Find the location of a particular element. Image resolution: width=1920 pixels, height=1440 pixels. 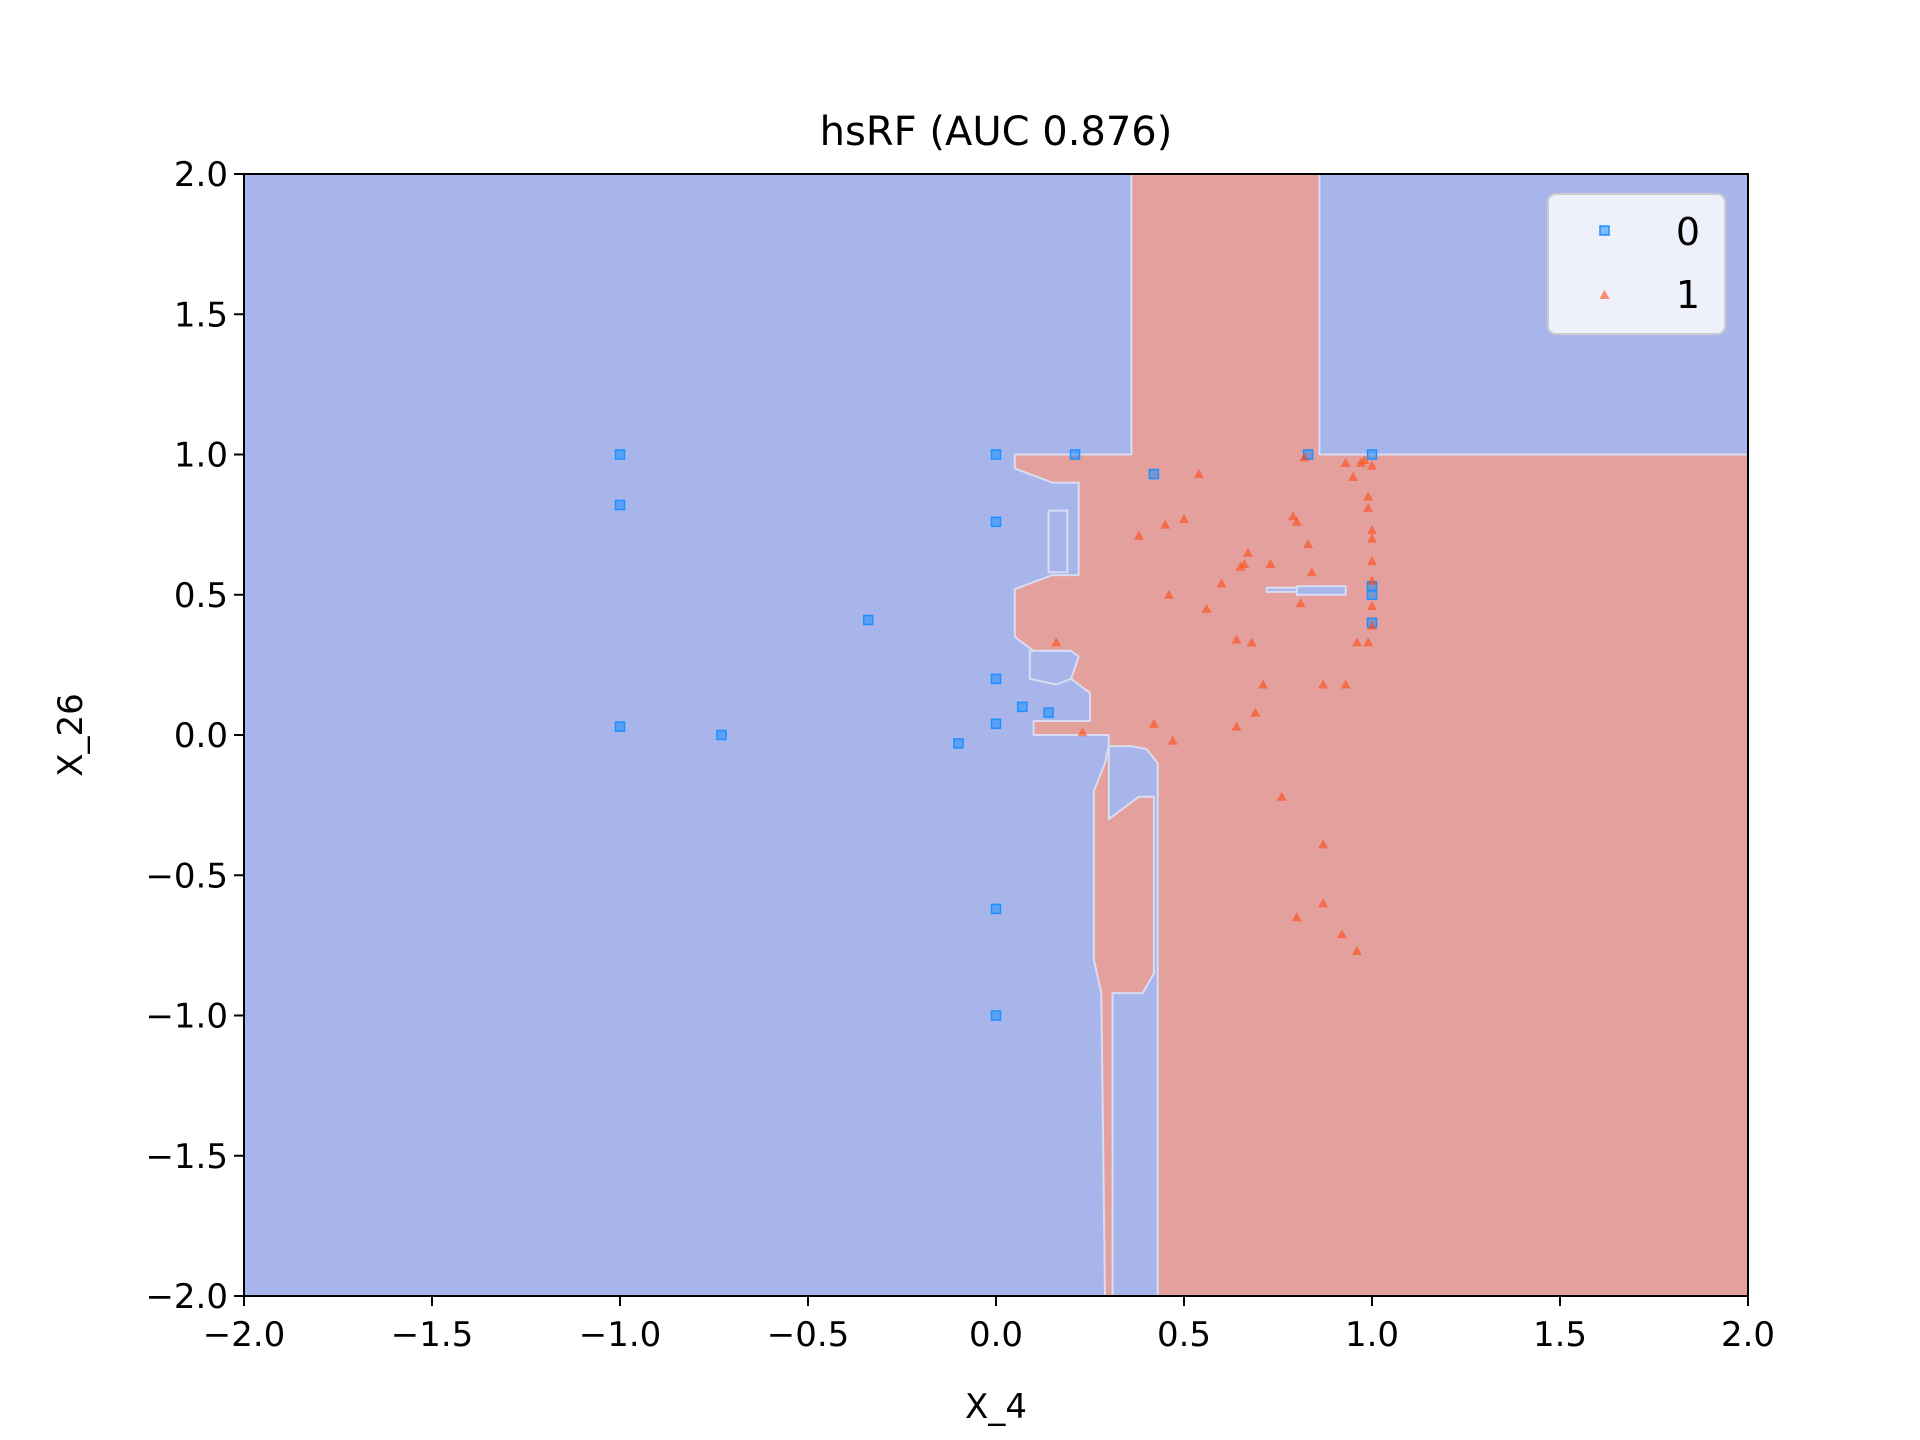

x-tick-label: 0.5 is located at coordinates (1184, 1335).